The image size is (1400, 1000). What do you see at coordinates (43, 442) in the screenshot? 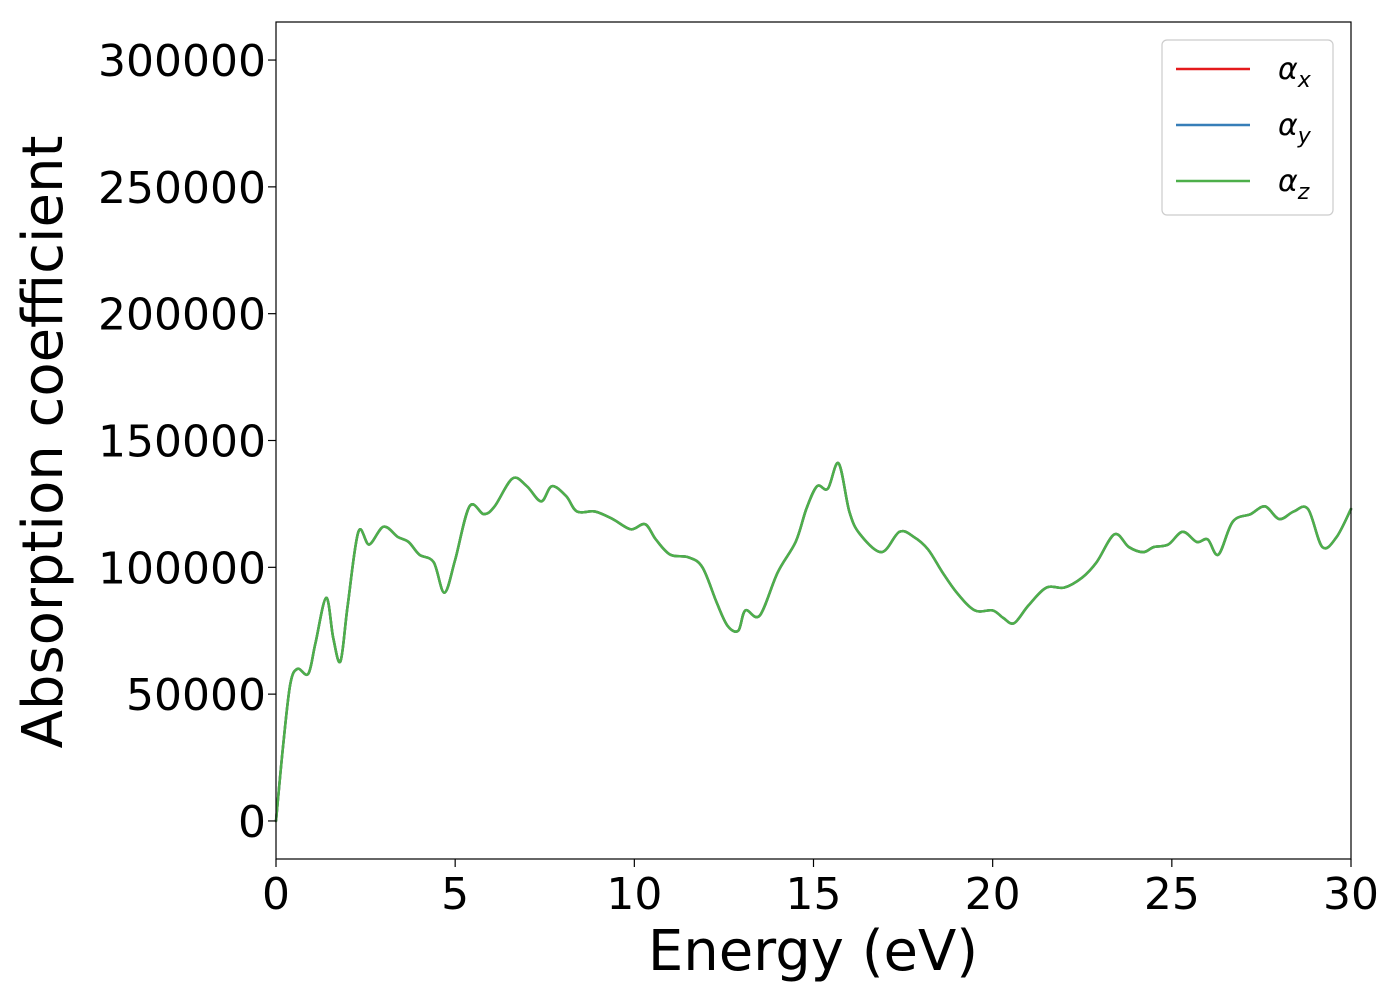
I see `y-axis-title: Absorption coefficient` at bounding box center [43, 442].